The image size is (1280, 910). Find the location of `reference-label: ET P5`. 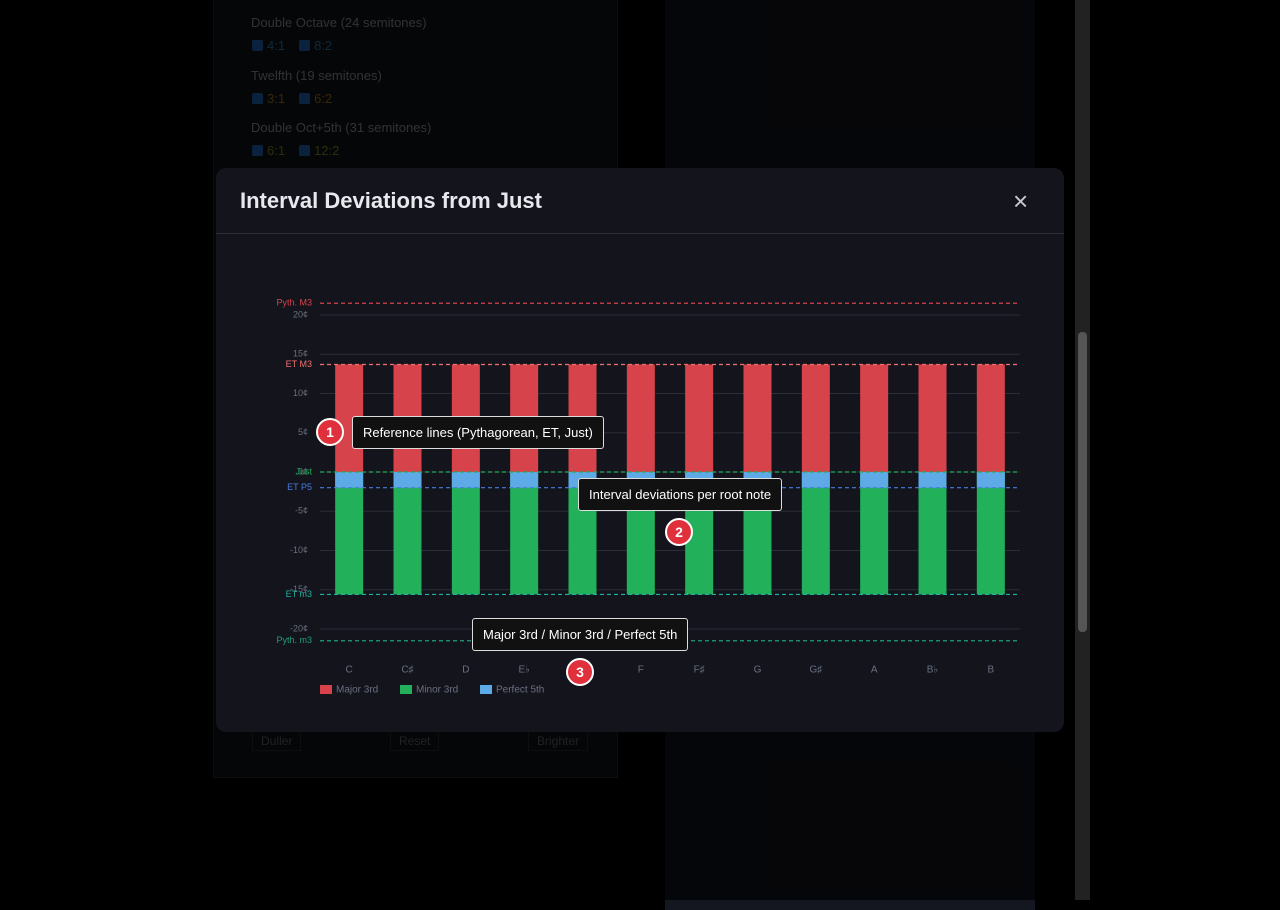

reference-label: ET P5 is located at coordinates (299, 487).